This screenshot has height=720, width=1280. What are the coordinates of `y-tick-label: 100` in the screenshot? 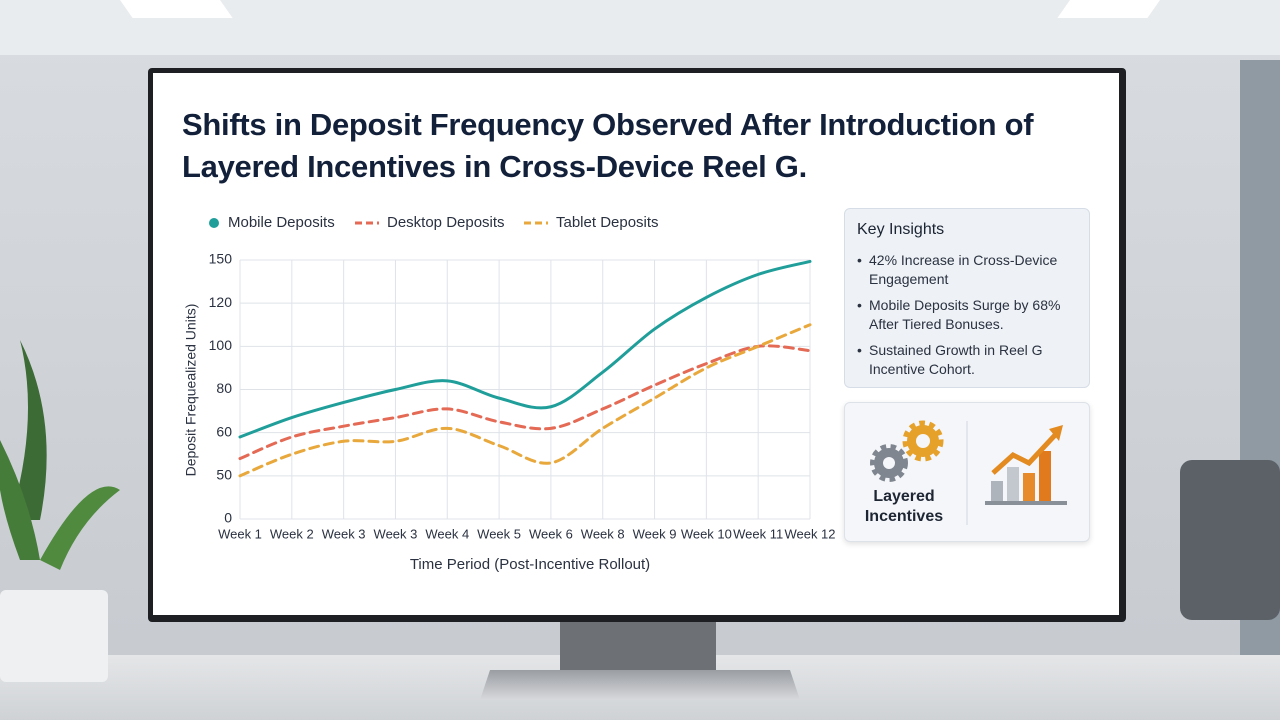 It's located at (221, 345).